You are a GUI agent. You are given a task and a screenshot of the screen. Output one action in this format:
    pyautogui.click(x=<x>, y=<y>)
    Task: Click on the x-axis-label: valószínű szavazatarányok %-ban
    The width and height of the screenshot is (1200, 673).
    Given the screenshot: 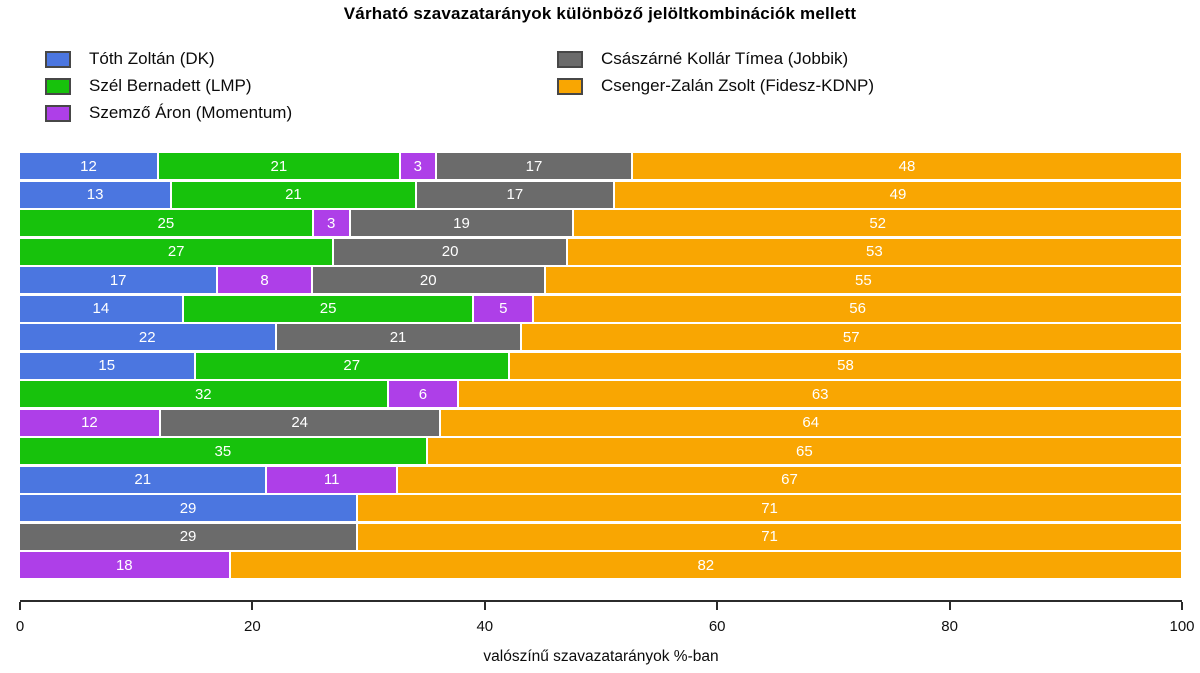 What is the action you would take?
    pyautogui.click(x=601, y=656)
    